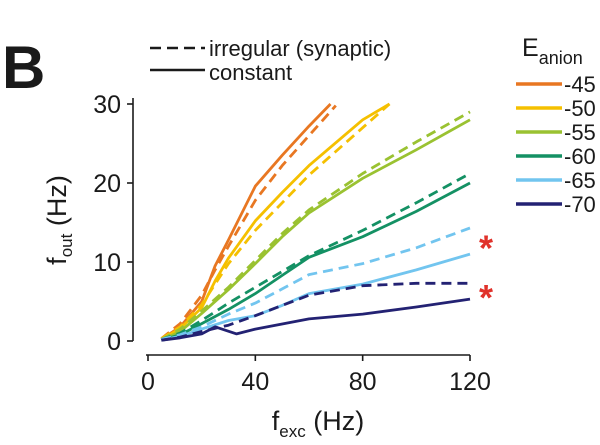 This screenshot has width=600, height=445. What do you see at coordinates (59, 220) in the screenshot?
I see `y-axis-label: fout (Hz)` at bounding box center [59, 220].